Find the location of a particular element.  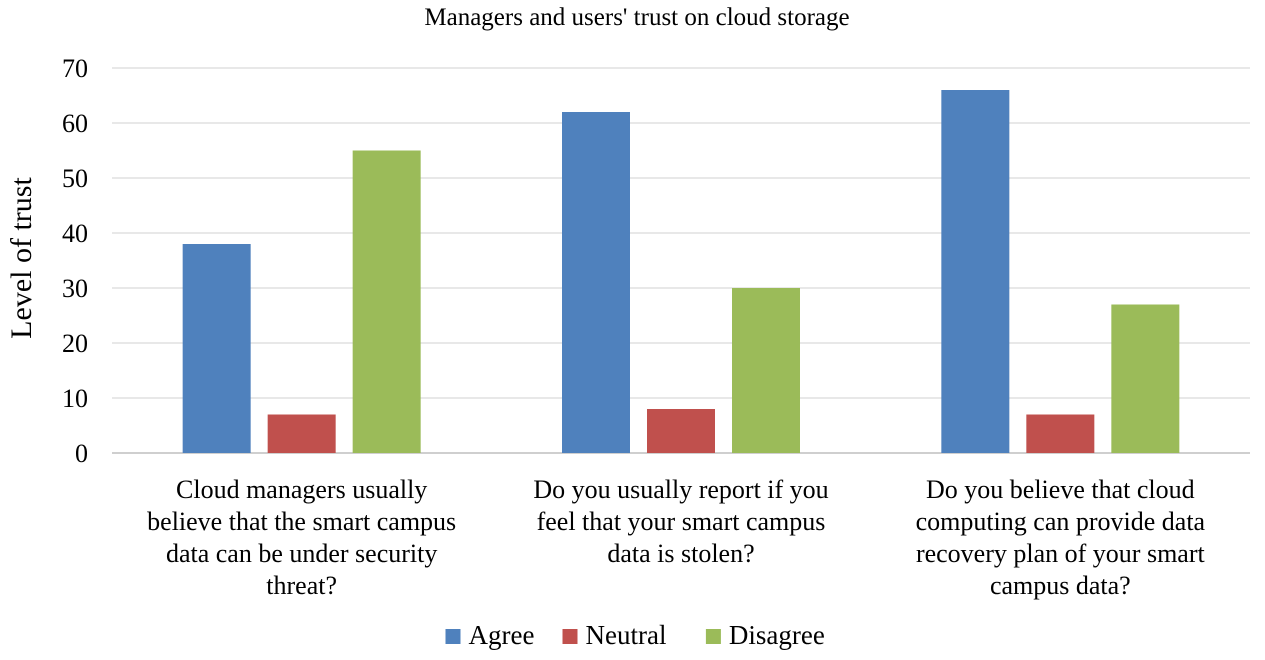

y-tick-label: 0 is located at coordinates (81, 453).